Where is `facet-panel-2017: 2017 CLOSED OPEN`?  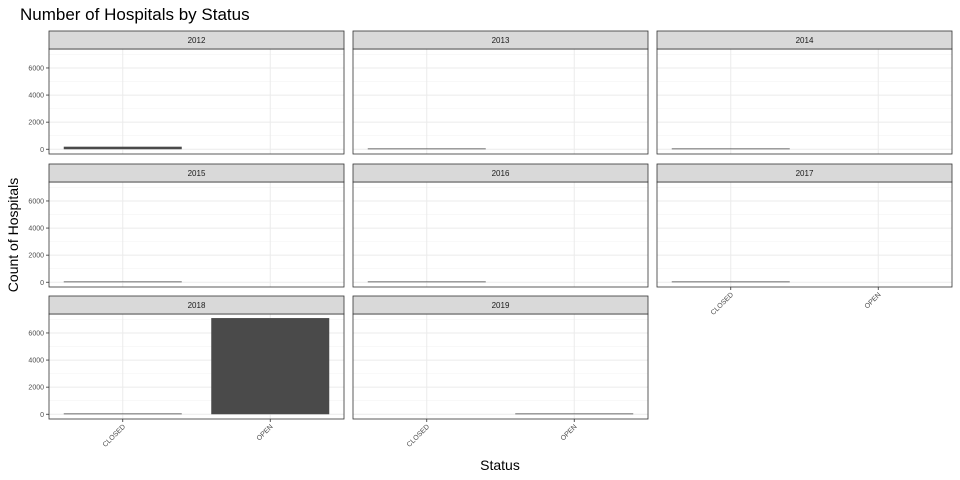
facet-panel-2017: 2017 CLOSED OPEN is located at coordinates (804, 240).